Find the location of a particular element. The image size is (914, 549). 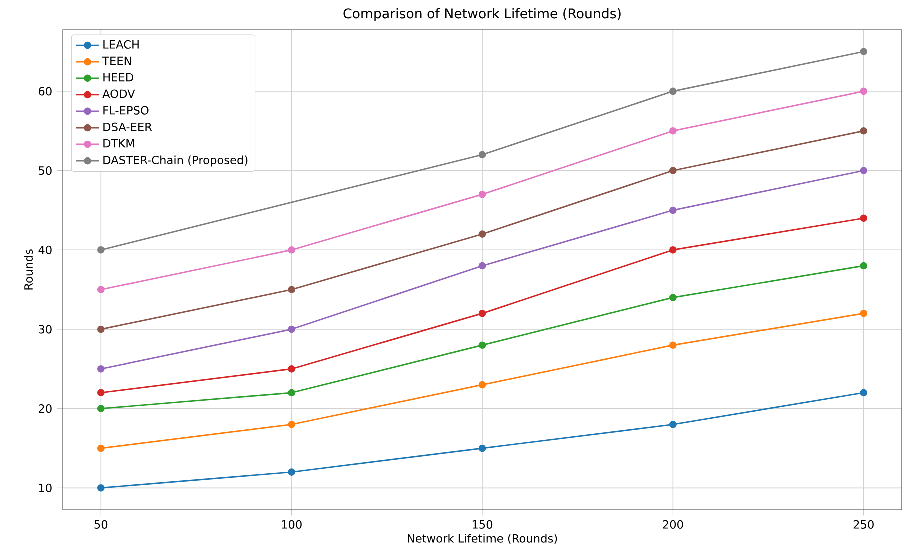

y-tick-label: 40 is located at coordinates (45, 250).